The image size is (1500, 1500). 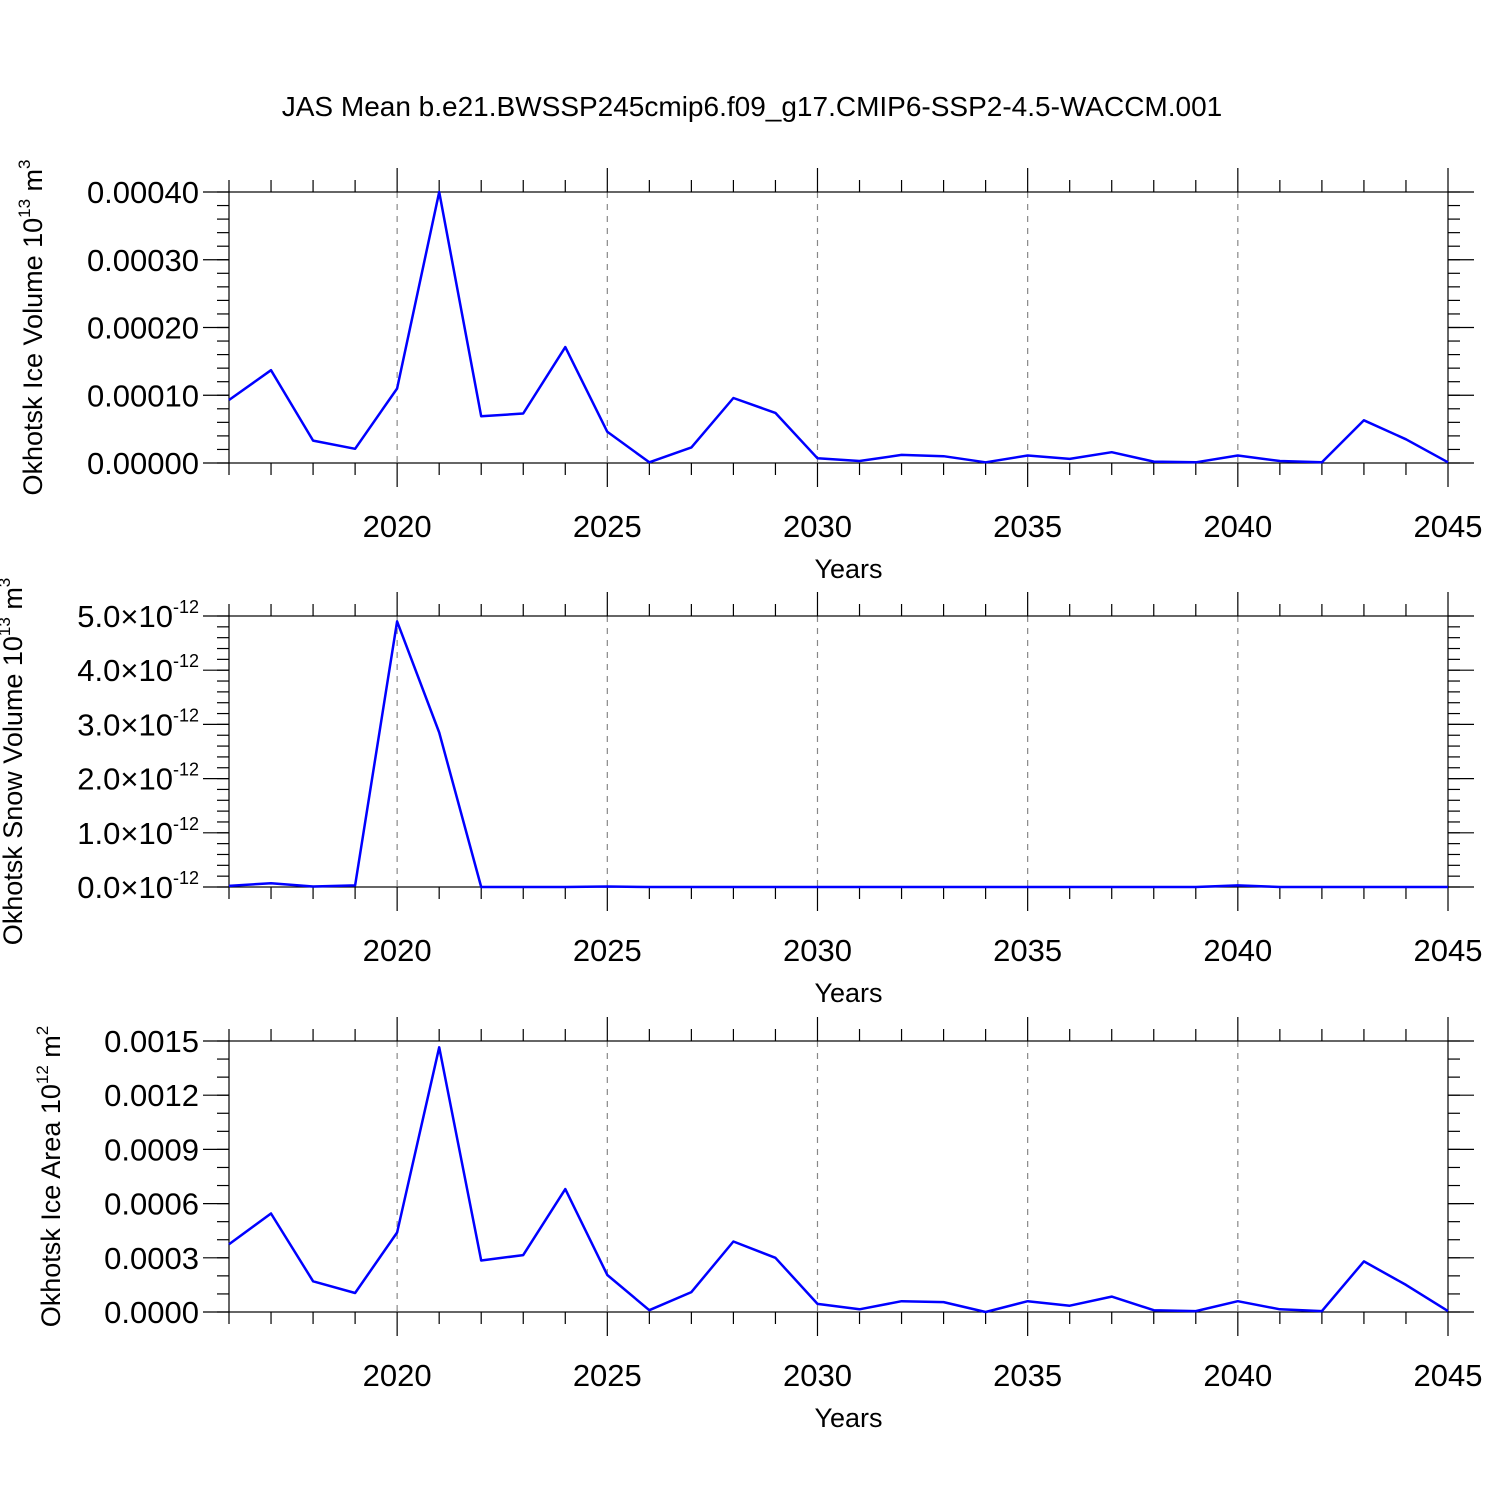 I want to click on y-tick-mantissa: 0.0×10, so click(x=125, y=887).